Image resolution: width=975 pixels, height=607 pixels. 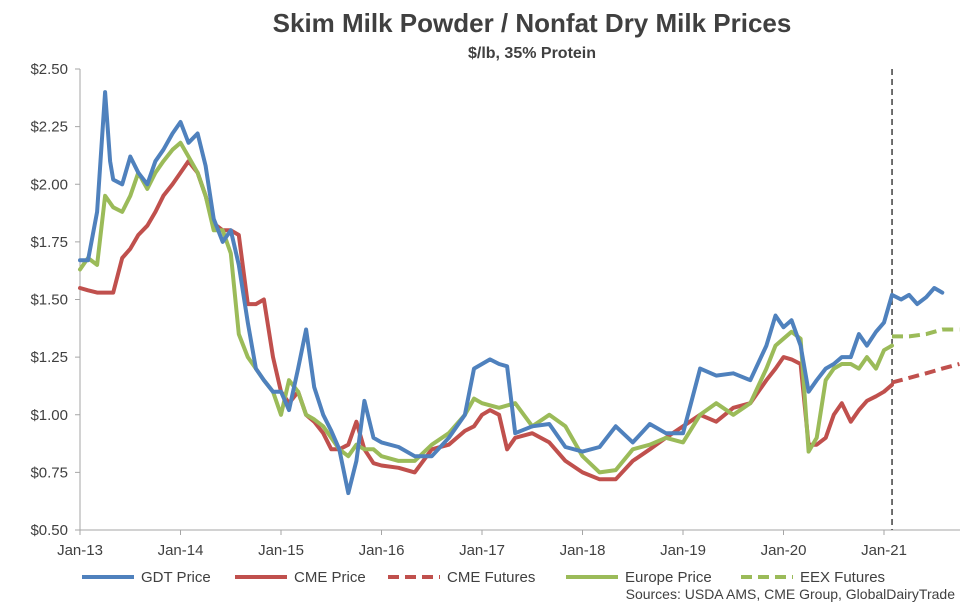 What do you see at coordinates (176, 577) in the screenshot?
I see `legend-label: GDT Price` at bounding box center [176, 577].